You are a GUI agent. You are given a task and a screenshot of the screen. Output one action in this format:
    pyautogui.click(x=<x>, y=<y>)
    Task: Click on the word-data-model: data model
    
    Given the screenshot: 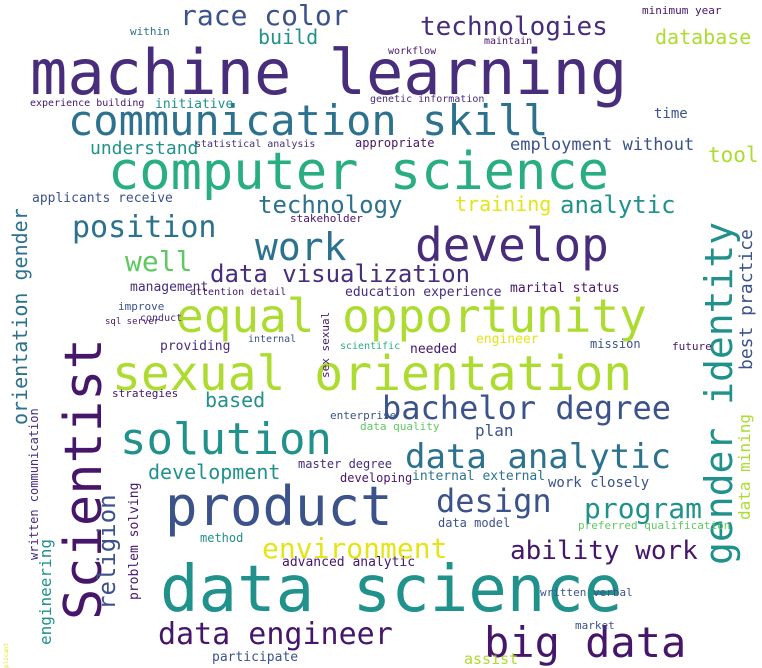 What is the action you would take?
    pyautogui.click(x=474, y=523)
    